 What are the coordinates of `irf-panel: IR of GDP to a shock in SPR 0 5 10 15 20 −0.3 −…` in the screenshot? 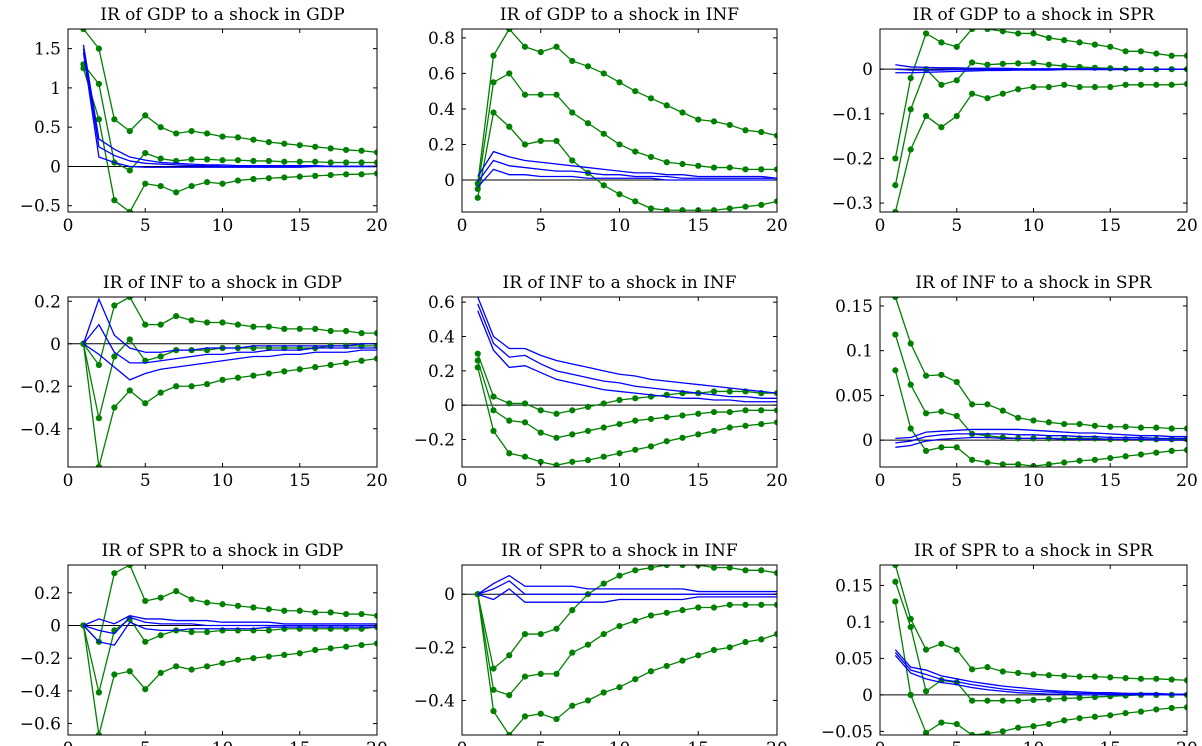 It's located at (1015, 120).